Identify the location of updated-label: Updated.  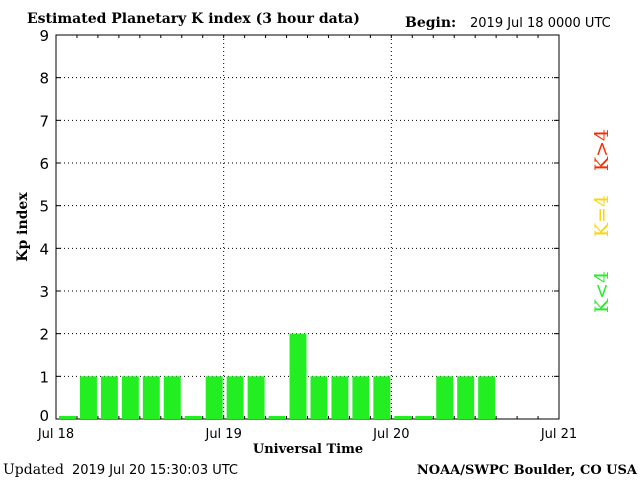
(33, 470).